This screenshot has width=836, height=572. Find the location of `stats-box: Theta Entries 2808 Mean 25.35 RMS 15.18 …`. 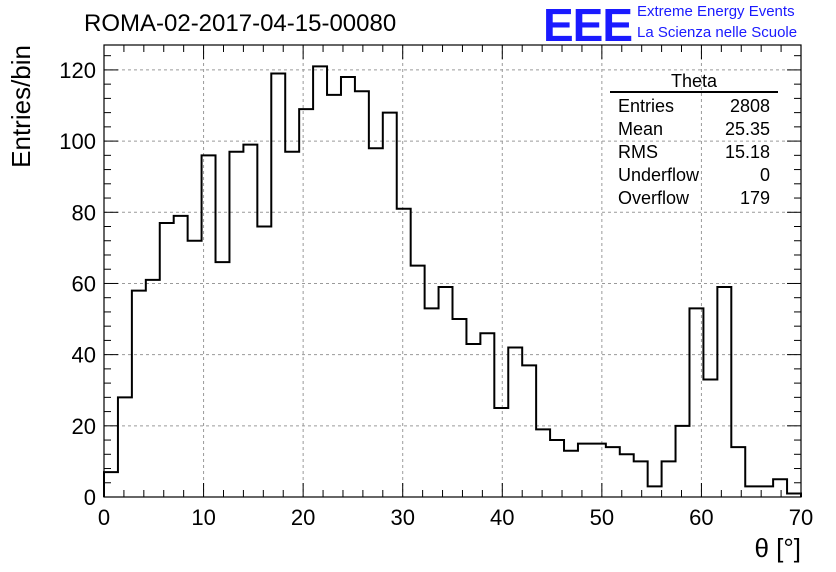

stats-box: Theta Entries 2808 Mean 25.35 RMS 15.18 … is located at coordinates (694, 141).